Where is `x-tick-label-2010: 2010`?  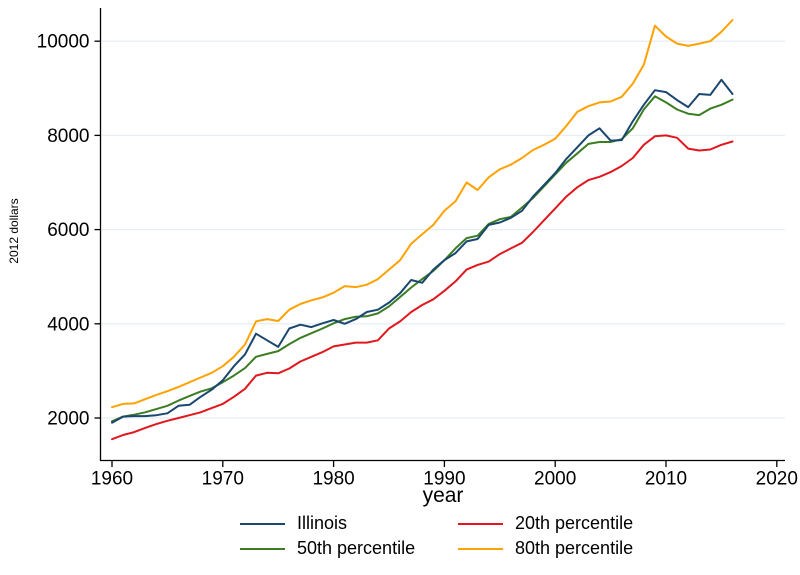 x-tick-label-2010: 2010 is located at coordinates (666, 479).